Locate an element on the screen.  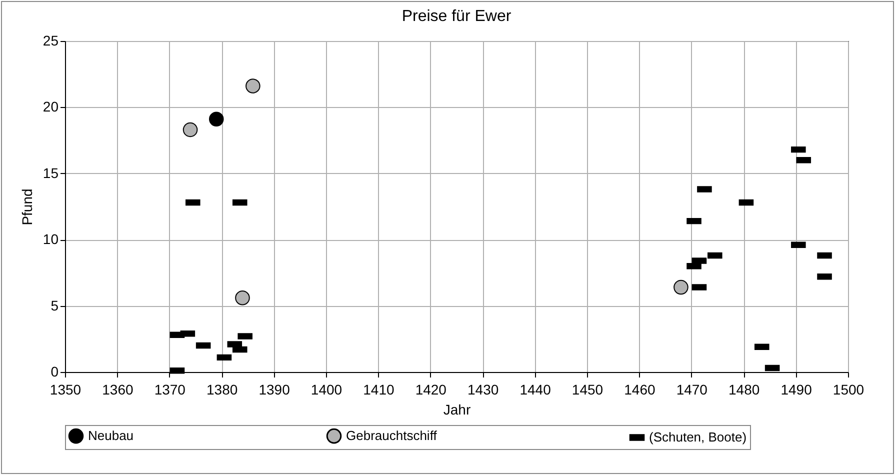
x-tick-label: 1480 is located at coordinates (744, 390).